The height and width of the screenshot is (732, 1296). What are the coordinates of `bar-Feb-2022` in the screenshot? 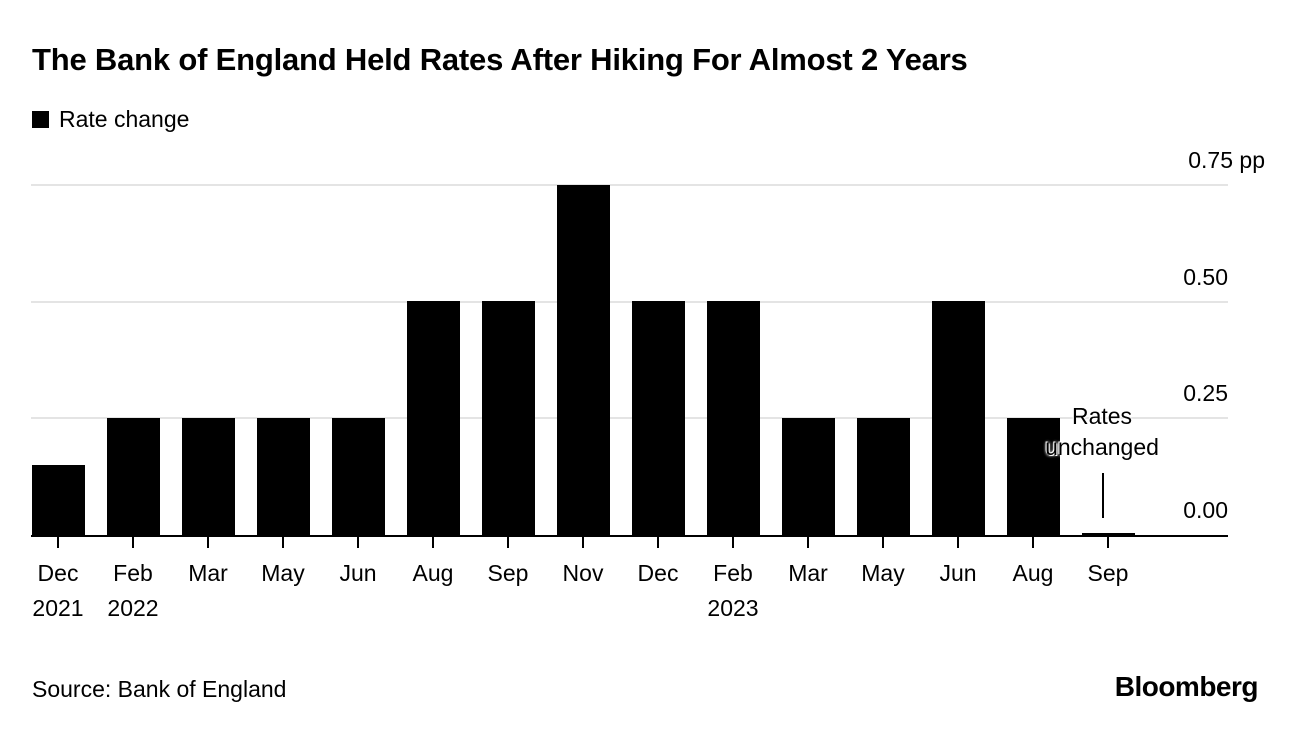 It's located at (133, 476).